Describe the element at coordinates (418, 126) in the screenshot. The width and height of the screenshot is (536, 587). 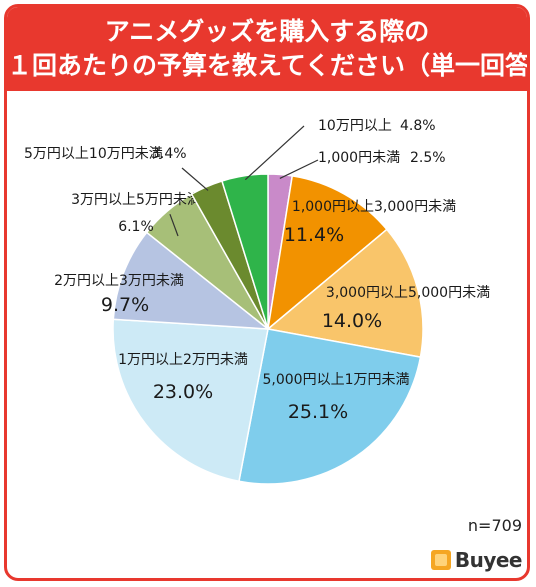
I see `slice-value-label: 4.8%` at that location.